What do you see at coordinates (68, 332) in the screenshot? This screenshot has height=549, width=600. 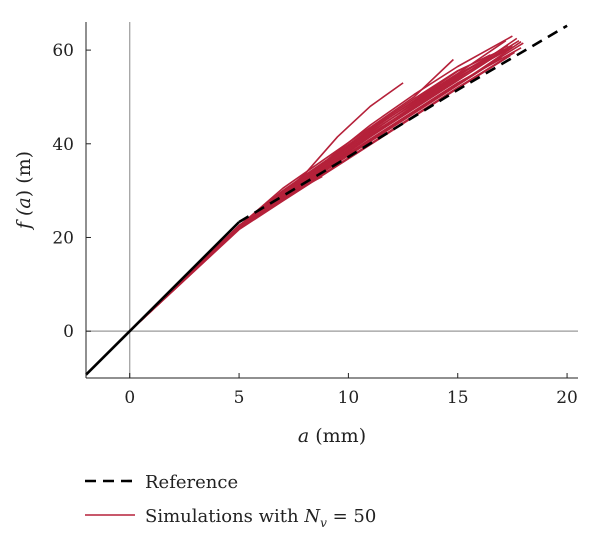 I see `y-tick-label: 0` at bounding box center [68, 332].